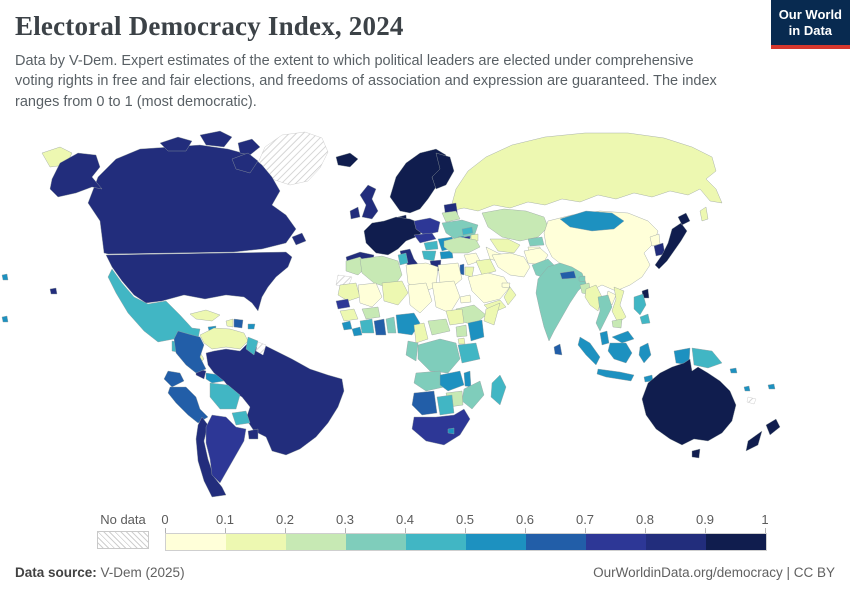  What do you see at coordinates (645, 319) in the screenshot?
I see `country-philippines-mindanao` at bounding box center [645, 319].